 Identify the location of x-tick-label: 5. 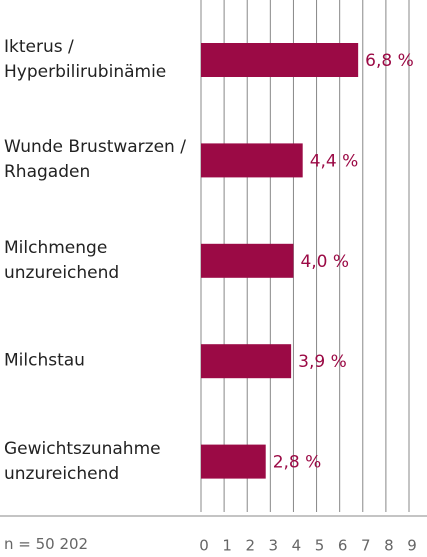
(320, 546).